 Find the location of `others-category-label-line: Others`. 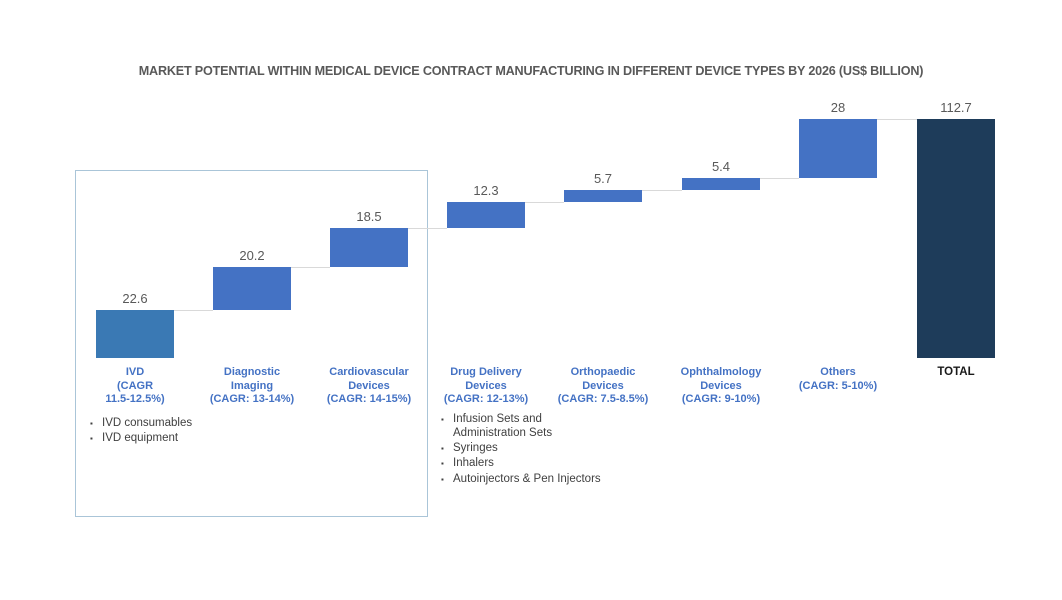

others-category-label-line: Others is located at coordinates (838, 372).